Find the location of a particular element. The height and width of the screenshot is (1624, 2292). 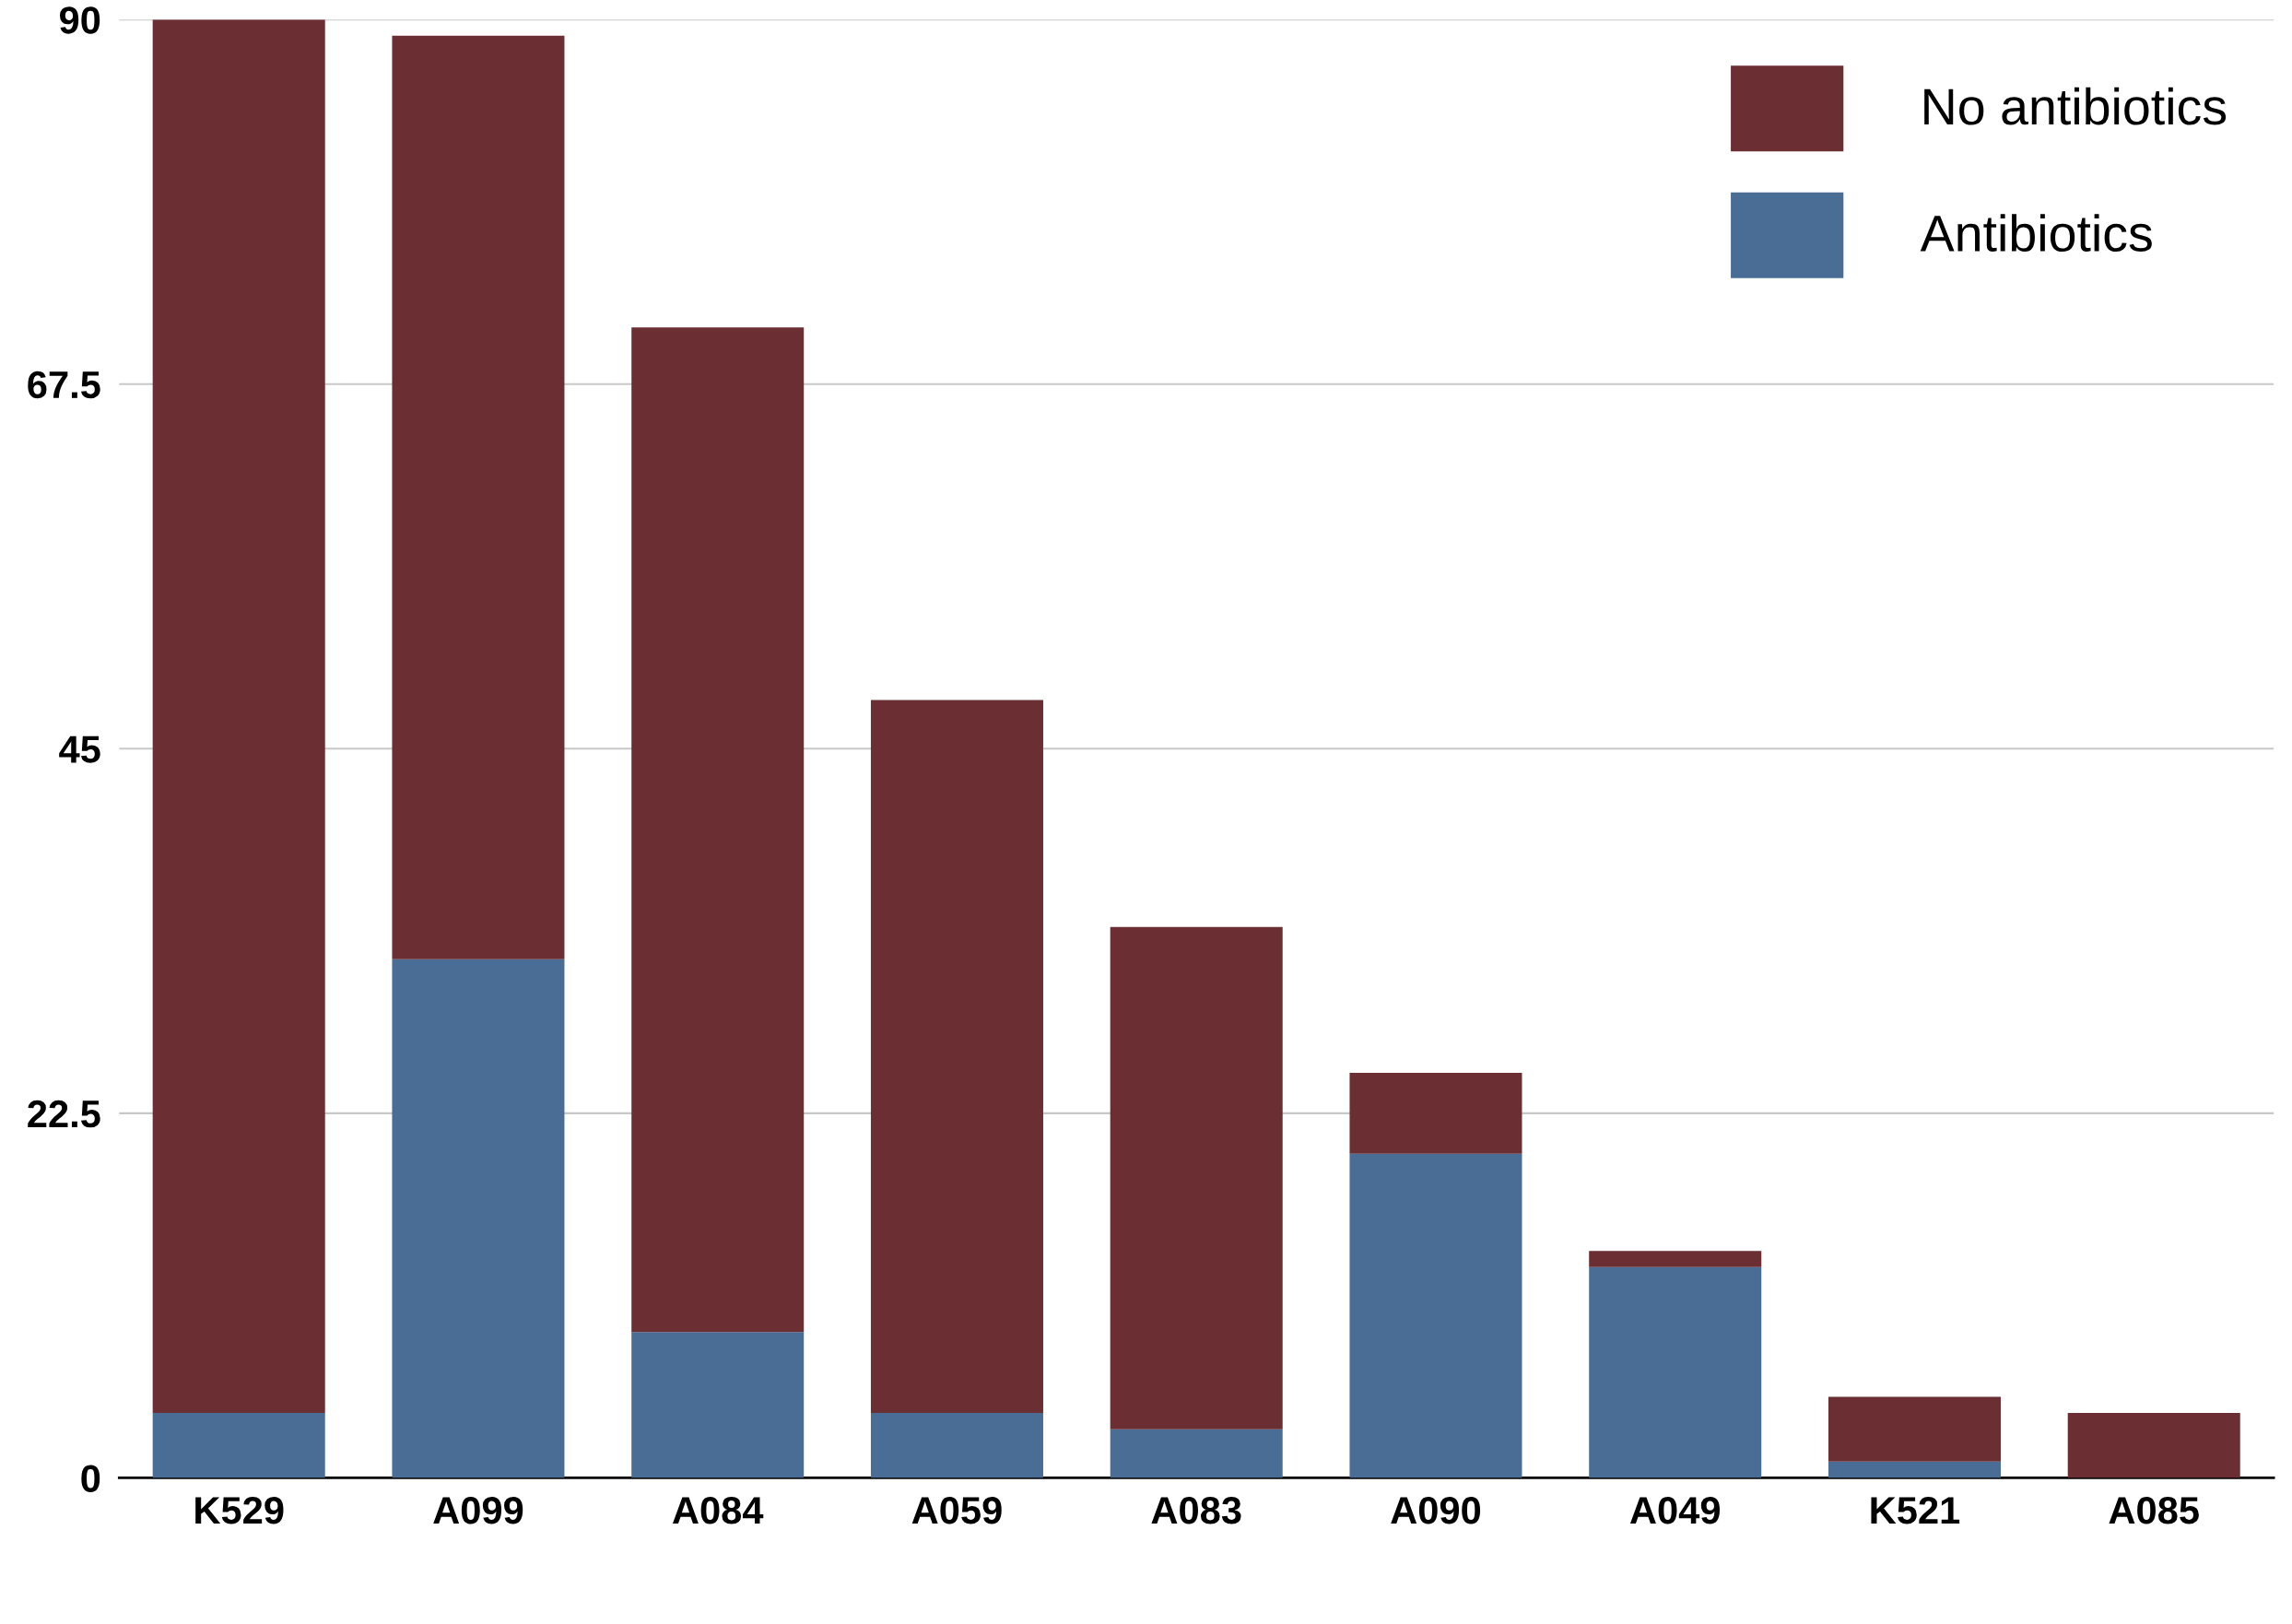

x-tick-label: A085 is located at coordinates (2154, 1510).